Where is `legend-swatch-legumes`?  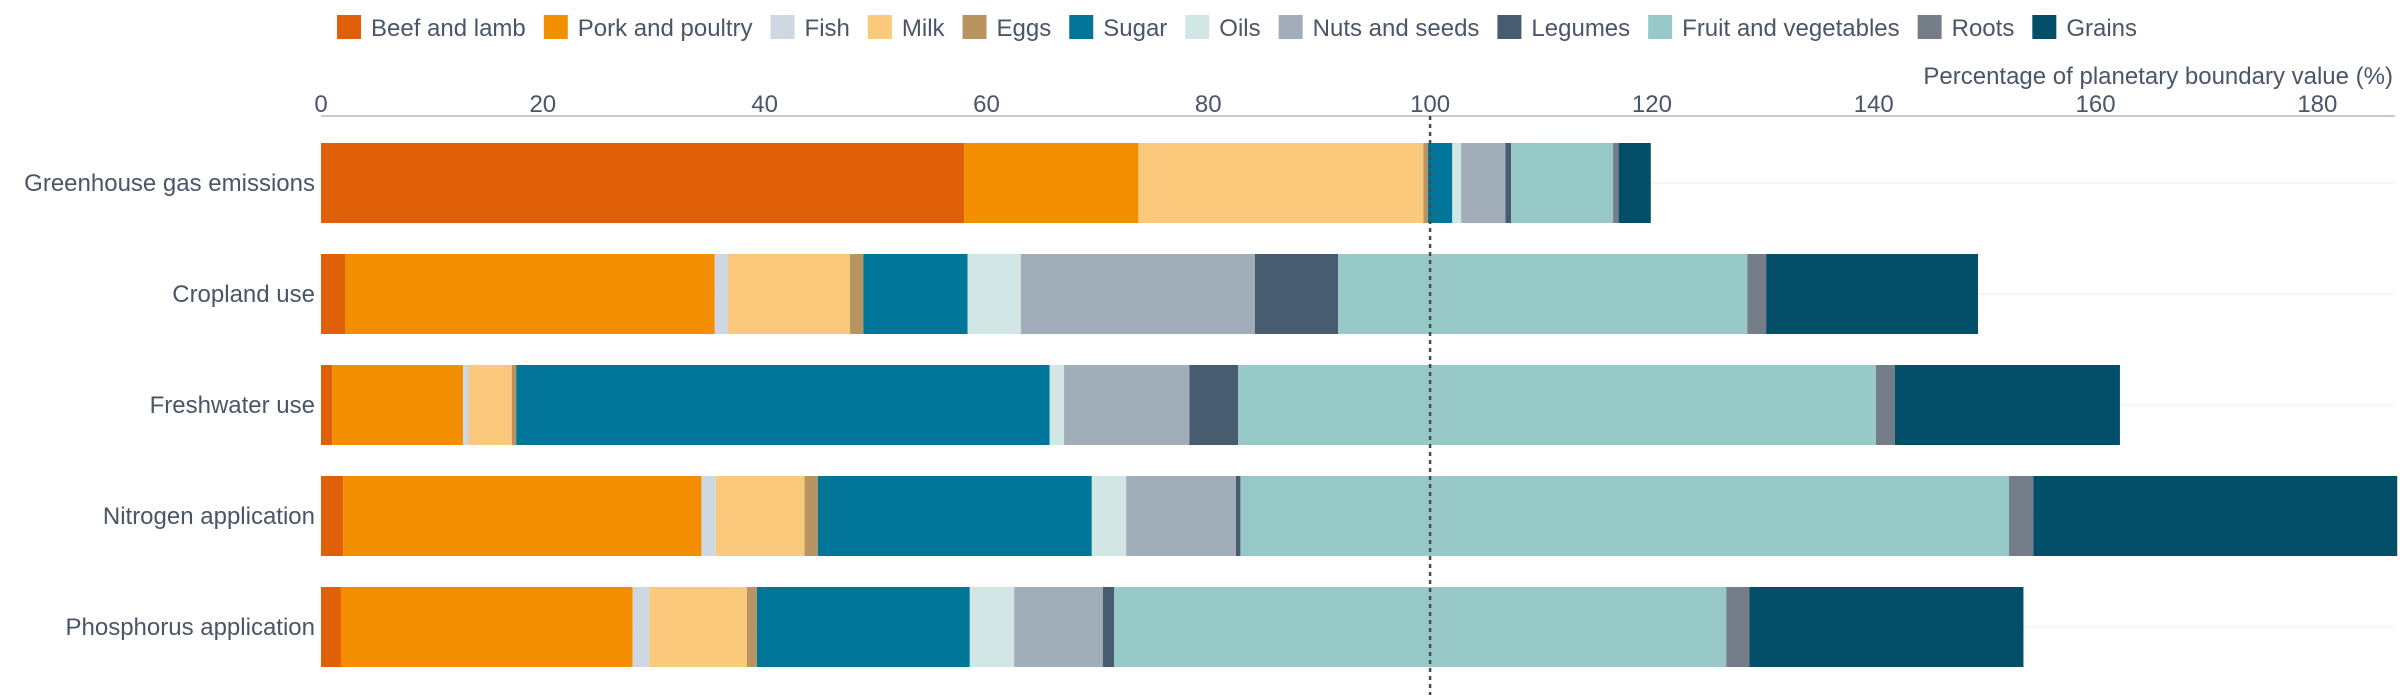 legend-swatch-legumes is located at coordinates (1509, 27).